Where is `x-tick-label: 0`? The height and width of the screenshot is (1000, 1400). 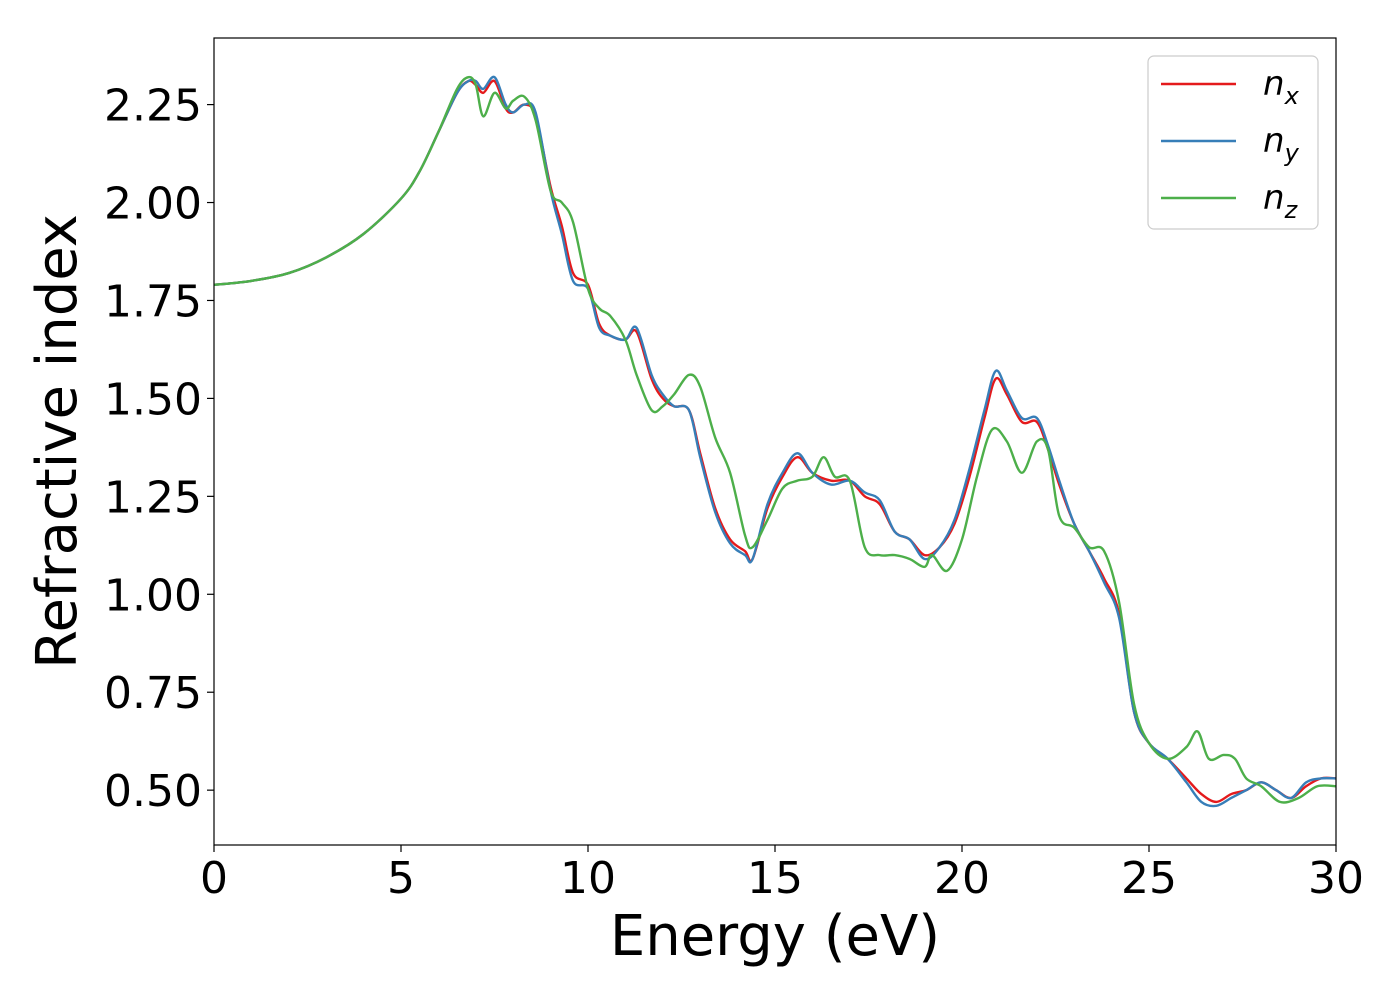
x-tick-label: 0 is located at coordinates (214, 878).